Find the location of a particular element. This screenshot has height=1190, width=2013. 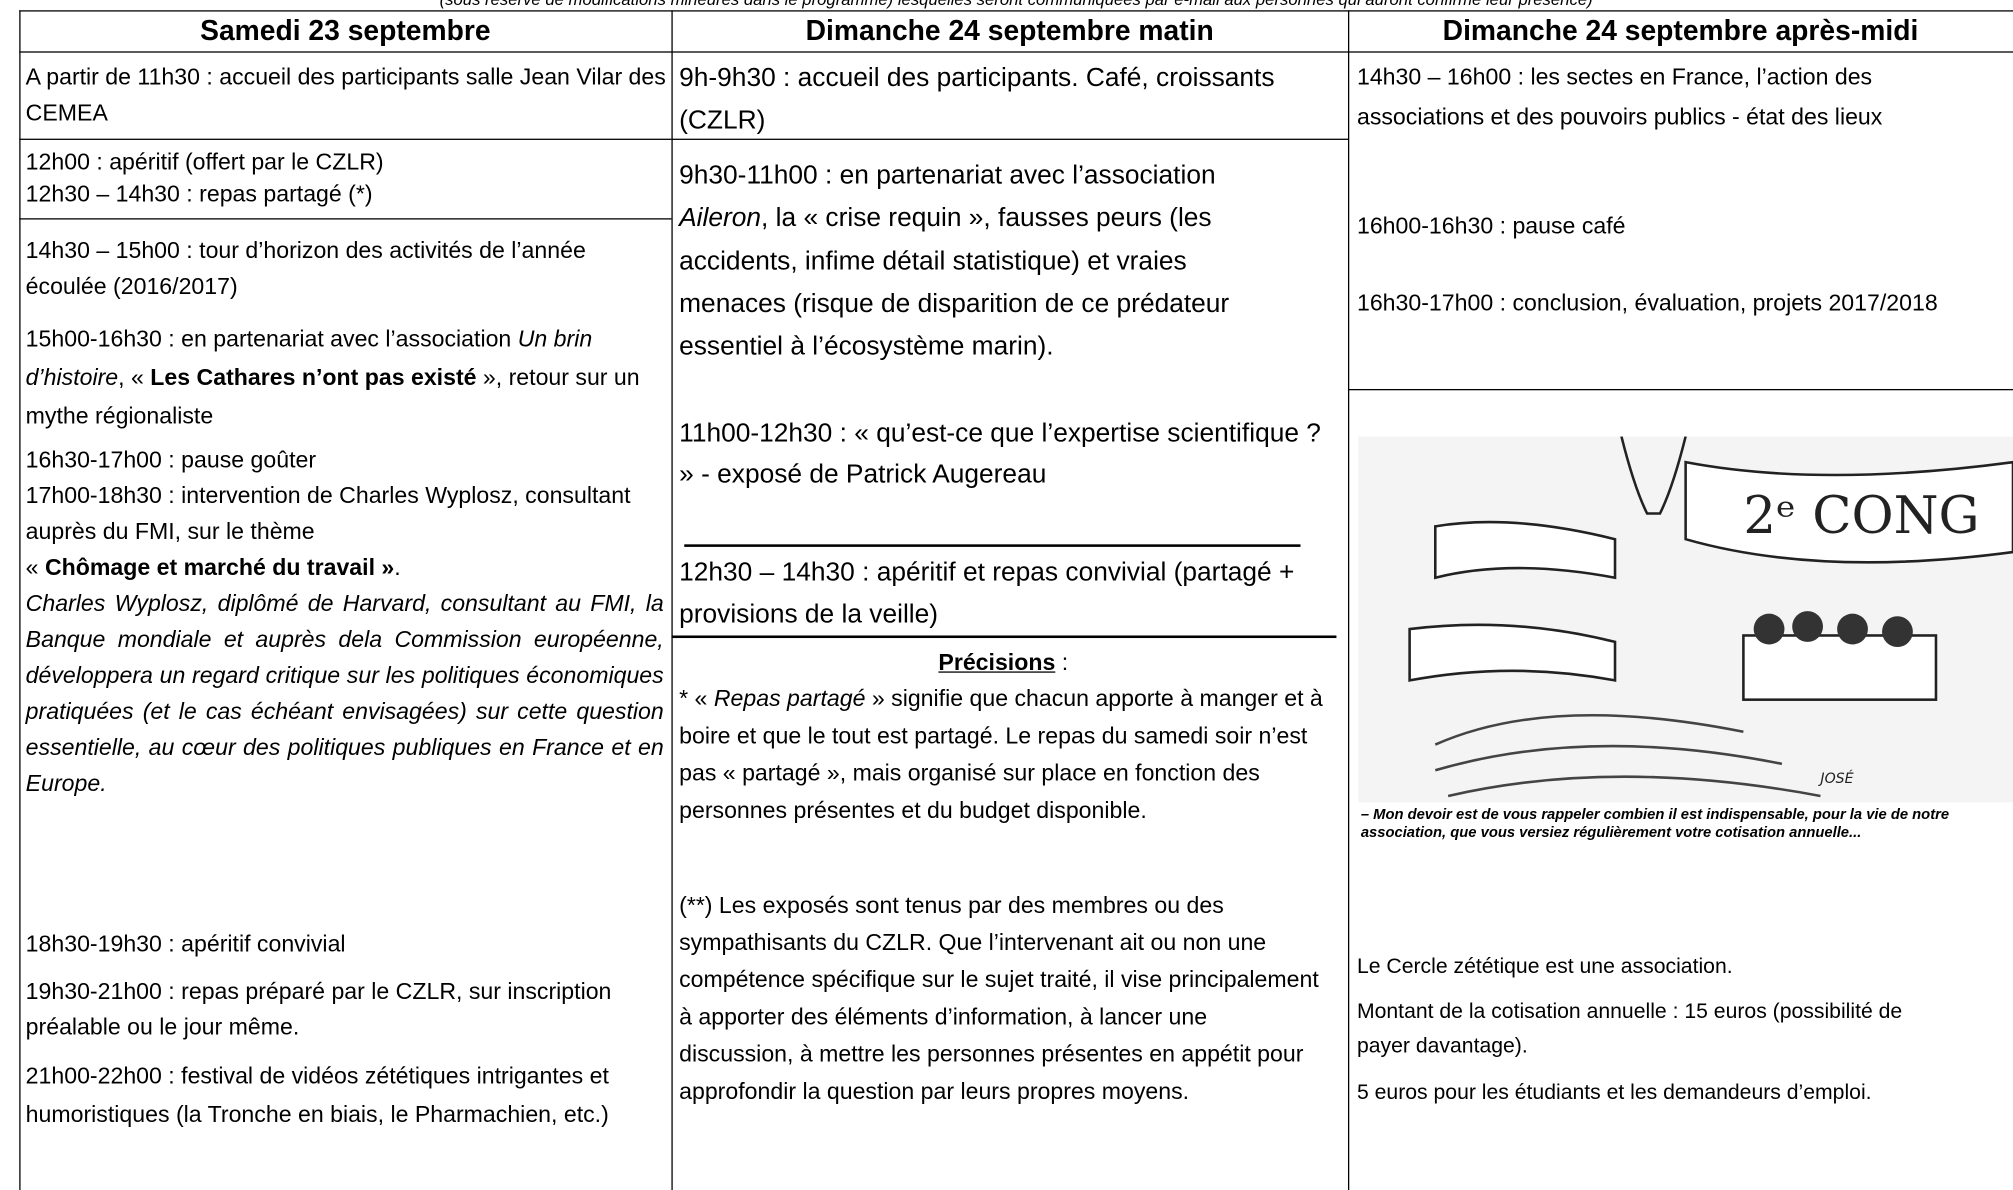

schedule-item: « Chômage et marché du travail ». is located at coordinates (347, 567).